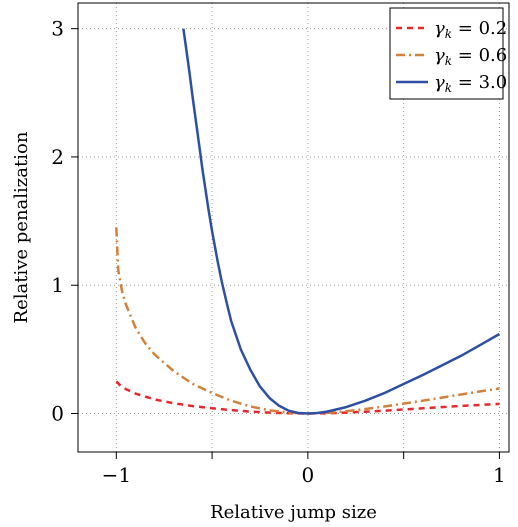  I want to click on legend: γk = 0.2 γk = 0.6 γk = 3.0, so click(448, 53).